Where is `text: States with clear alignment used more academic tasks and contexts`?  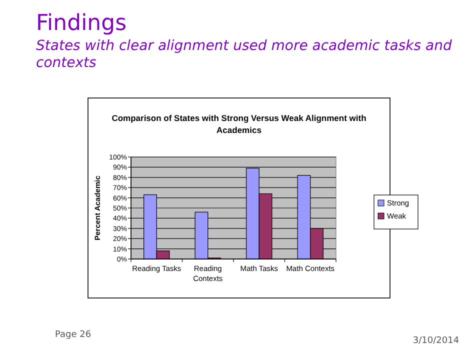
text: States with clear alignment used more academic tasks and contexts is located at coordinates (244, 54).